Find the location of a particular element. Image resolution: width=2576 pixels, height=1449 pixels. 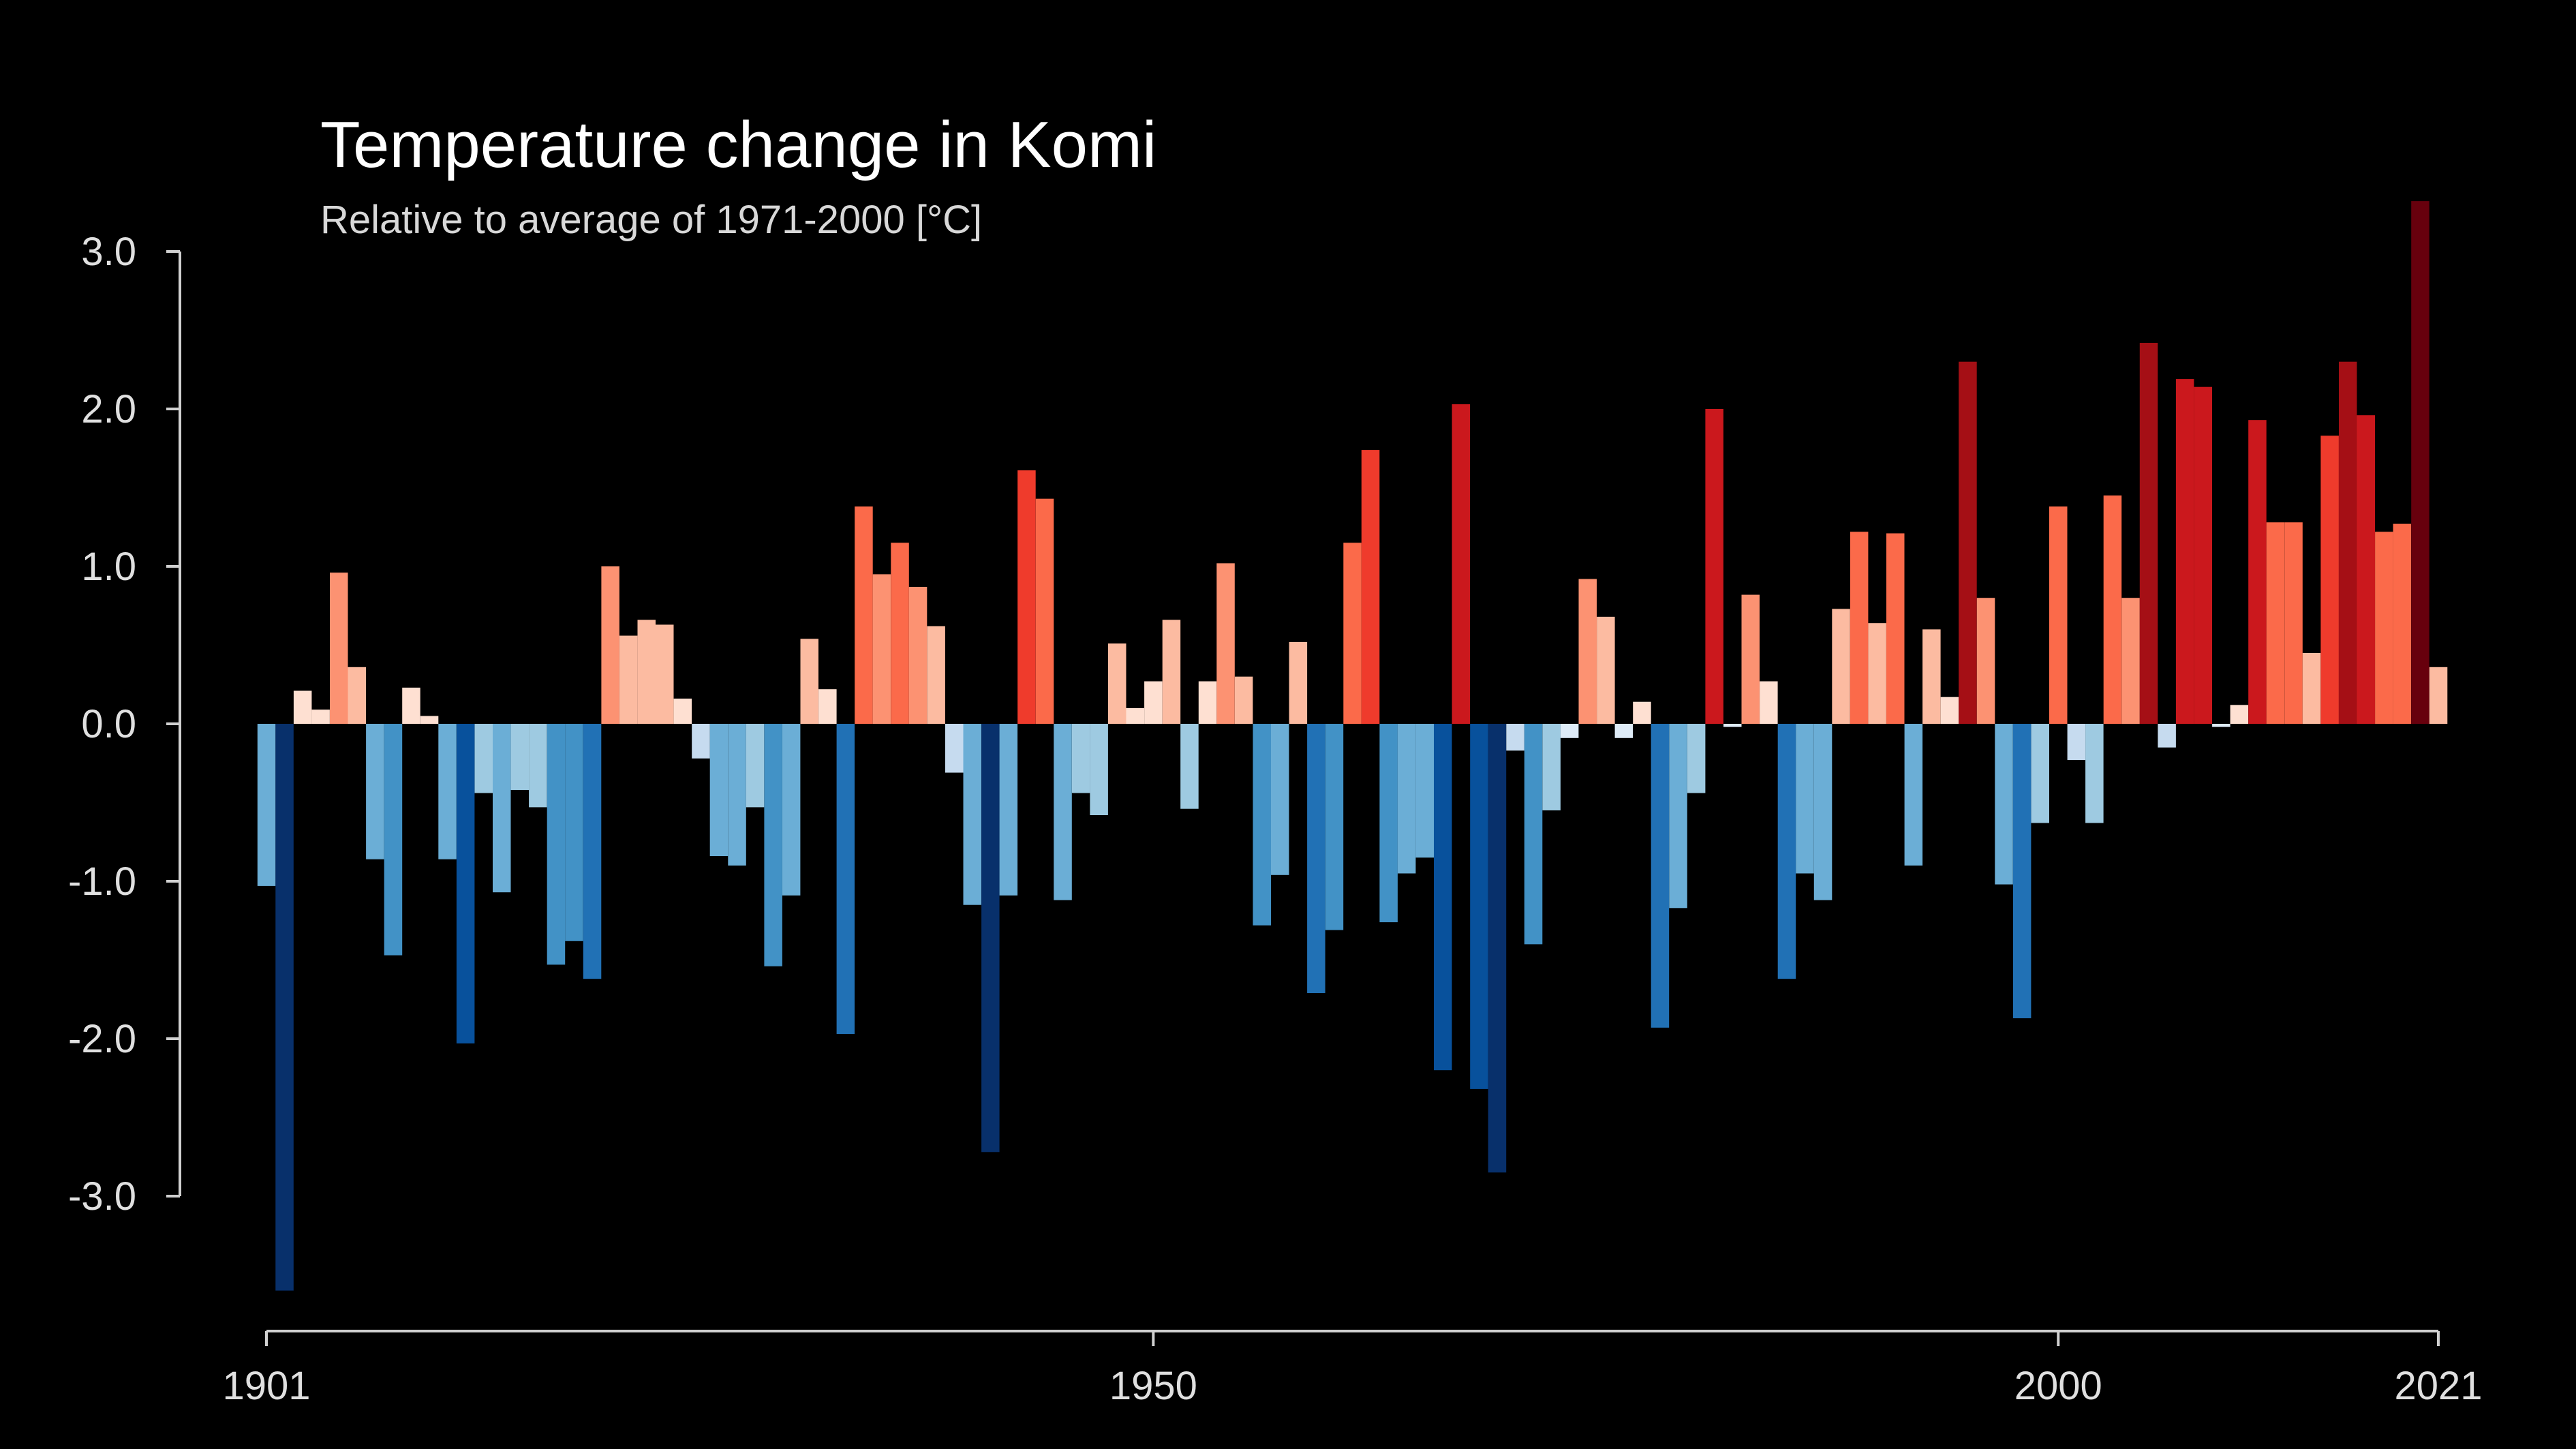

bar-1902 is located at coordinates (284, 1007).